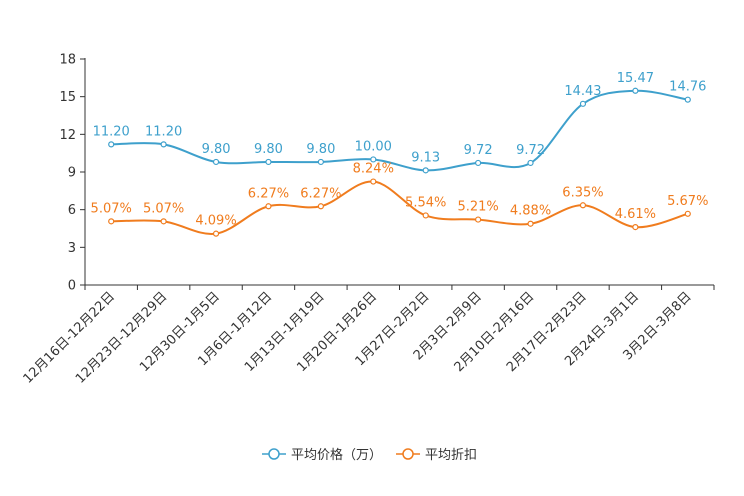  What do you see at coordinates (373, 169) in the screenshot?
I see `data-label: 8.24%` at bounding box center [373, 169].